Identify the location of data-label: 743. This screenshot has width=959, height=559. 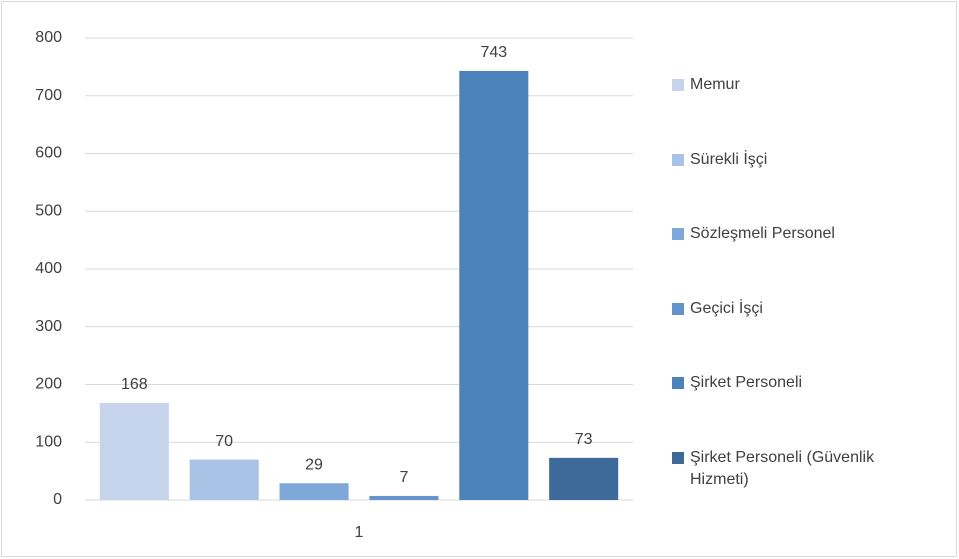
(493, 52).